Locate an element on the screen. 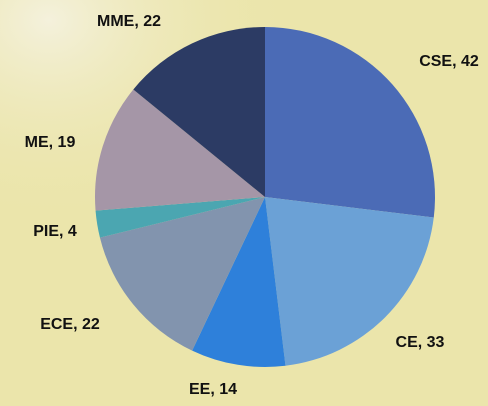  data-label: CSE, 42 is located at coordinates (449, 61).